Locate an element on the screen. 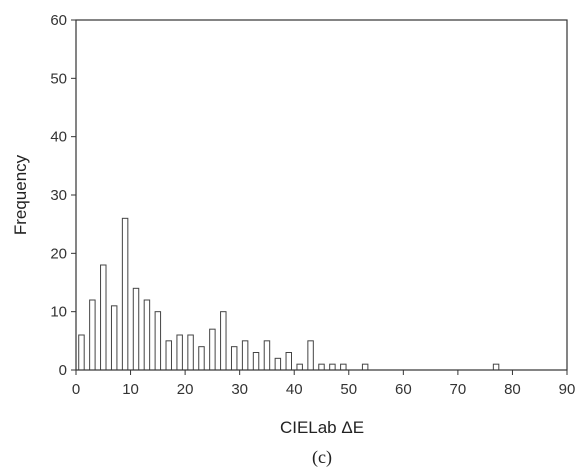  x-axis-ticks: 0 10 20 30 40 50 60 70 80 90 is located at coordinates (324, 384).